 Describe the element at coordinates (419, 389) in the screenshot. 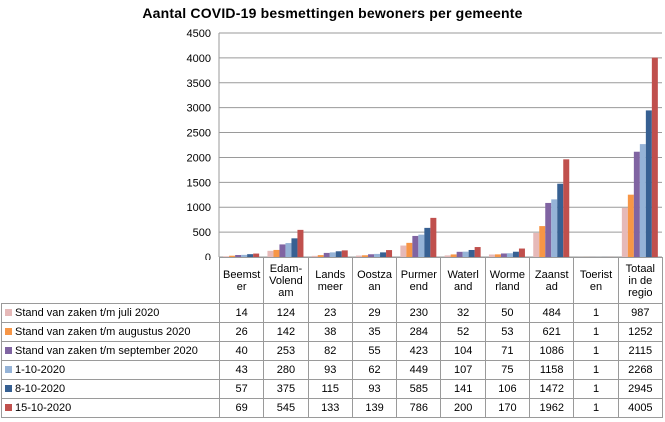

I see `table-cell: 585` at that location.